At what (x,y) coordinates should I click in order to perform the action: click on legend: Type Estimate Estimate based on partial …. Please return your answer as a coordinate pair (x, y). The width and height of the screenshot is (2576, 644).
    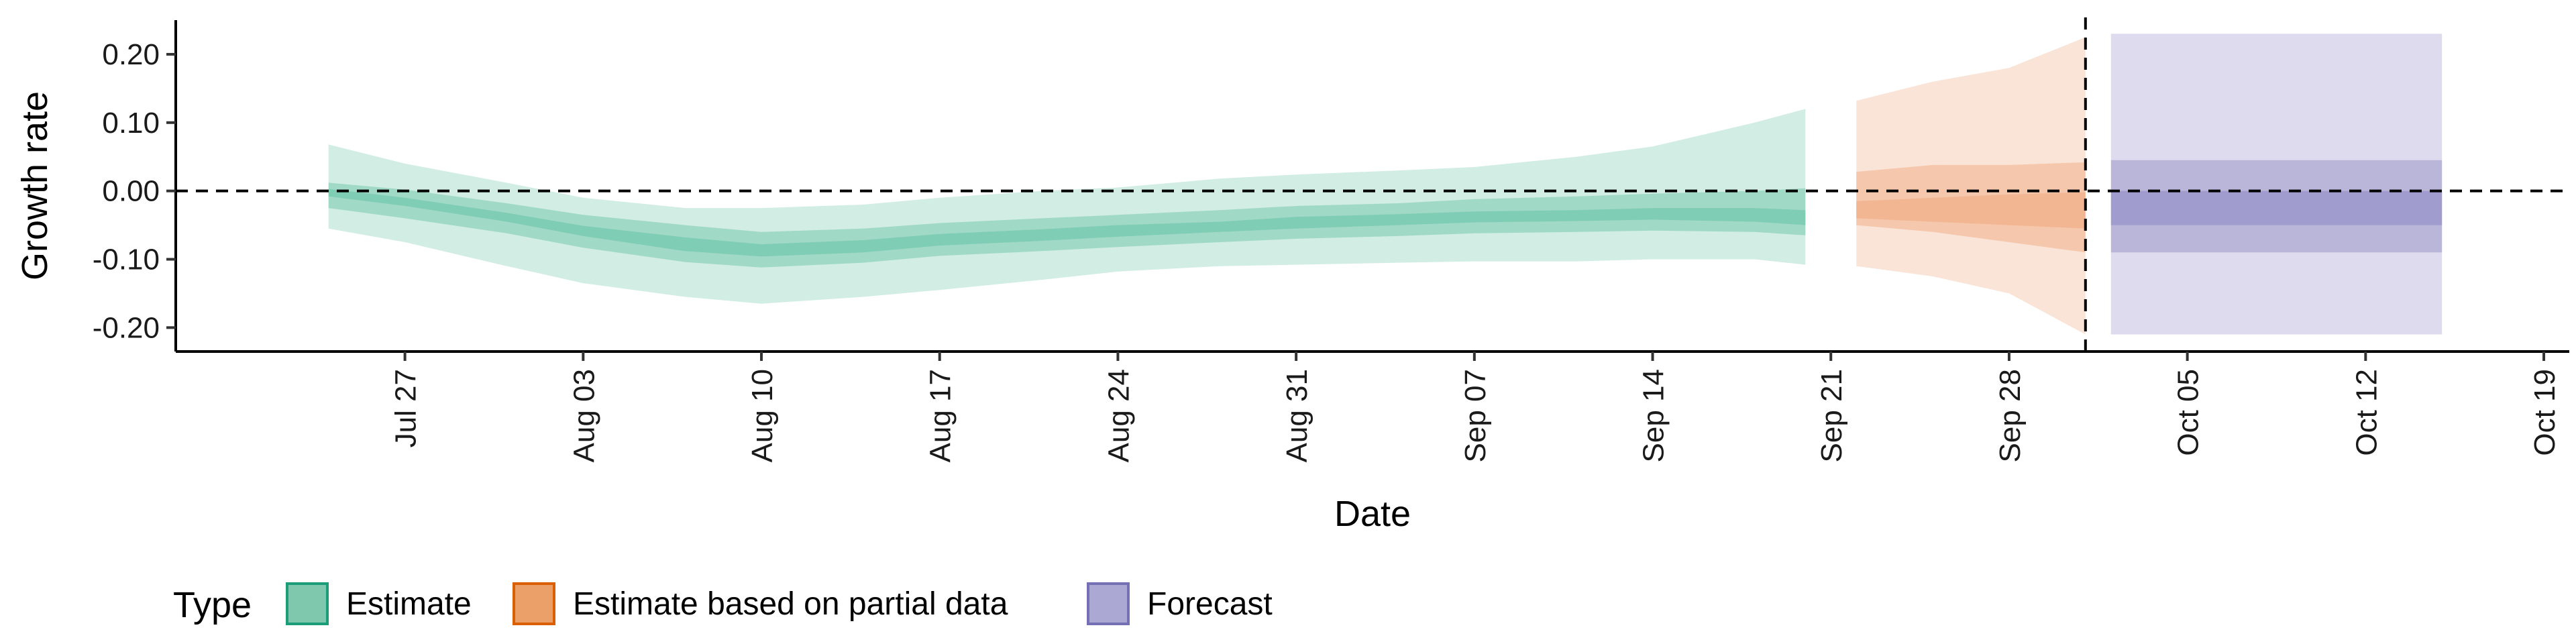
    Looking at the image, I should click on (723, 603).